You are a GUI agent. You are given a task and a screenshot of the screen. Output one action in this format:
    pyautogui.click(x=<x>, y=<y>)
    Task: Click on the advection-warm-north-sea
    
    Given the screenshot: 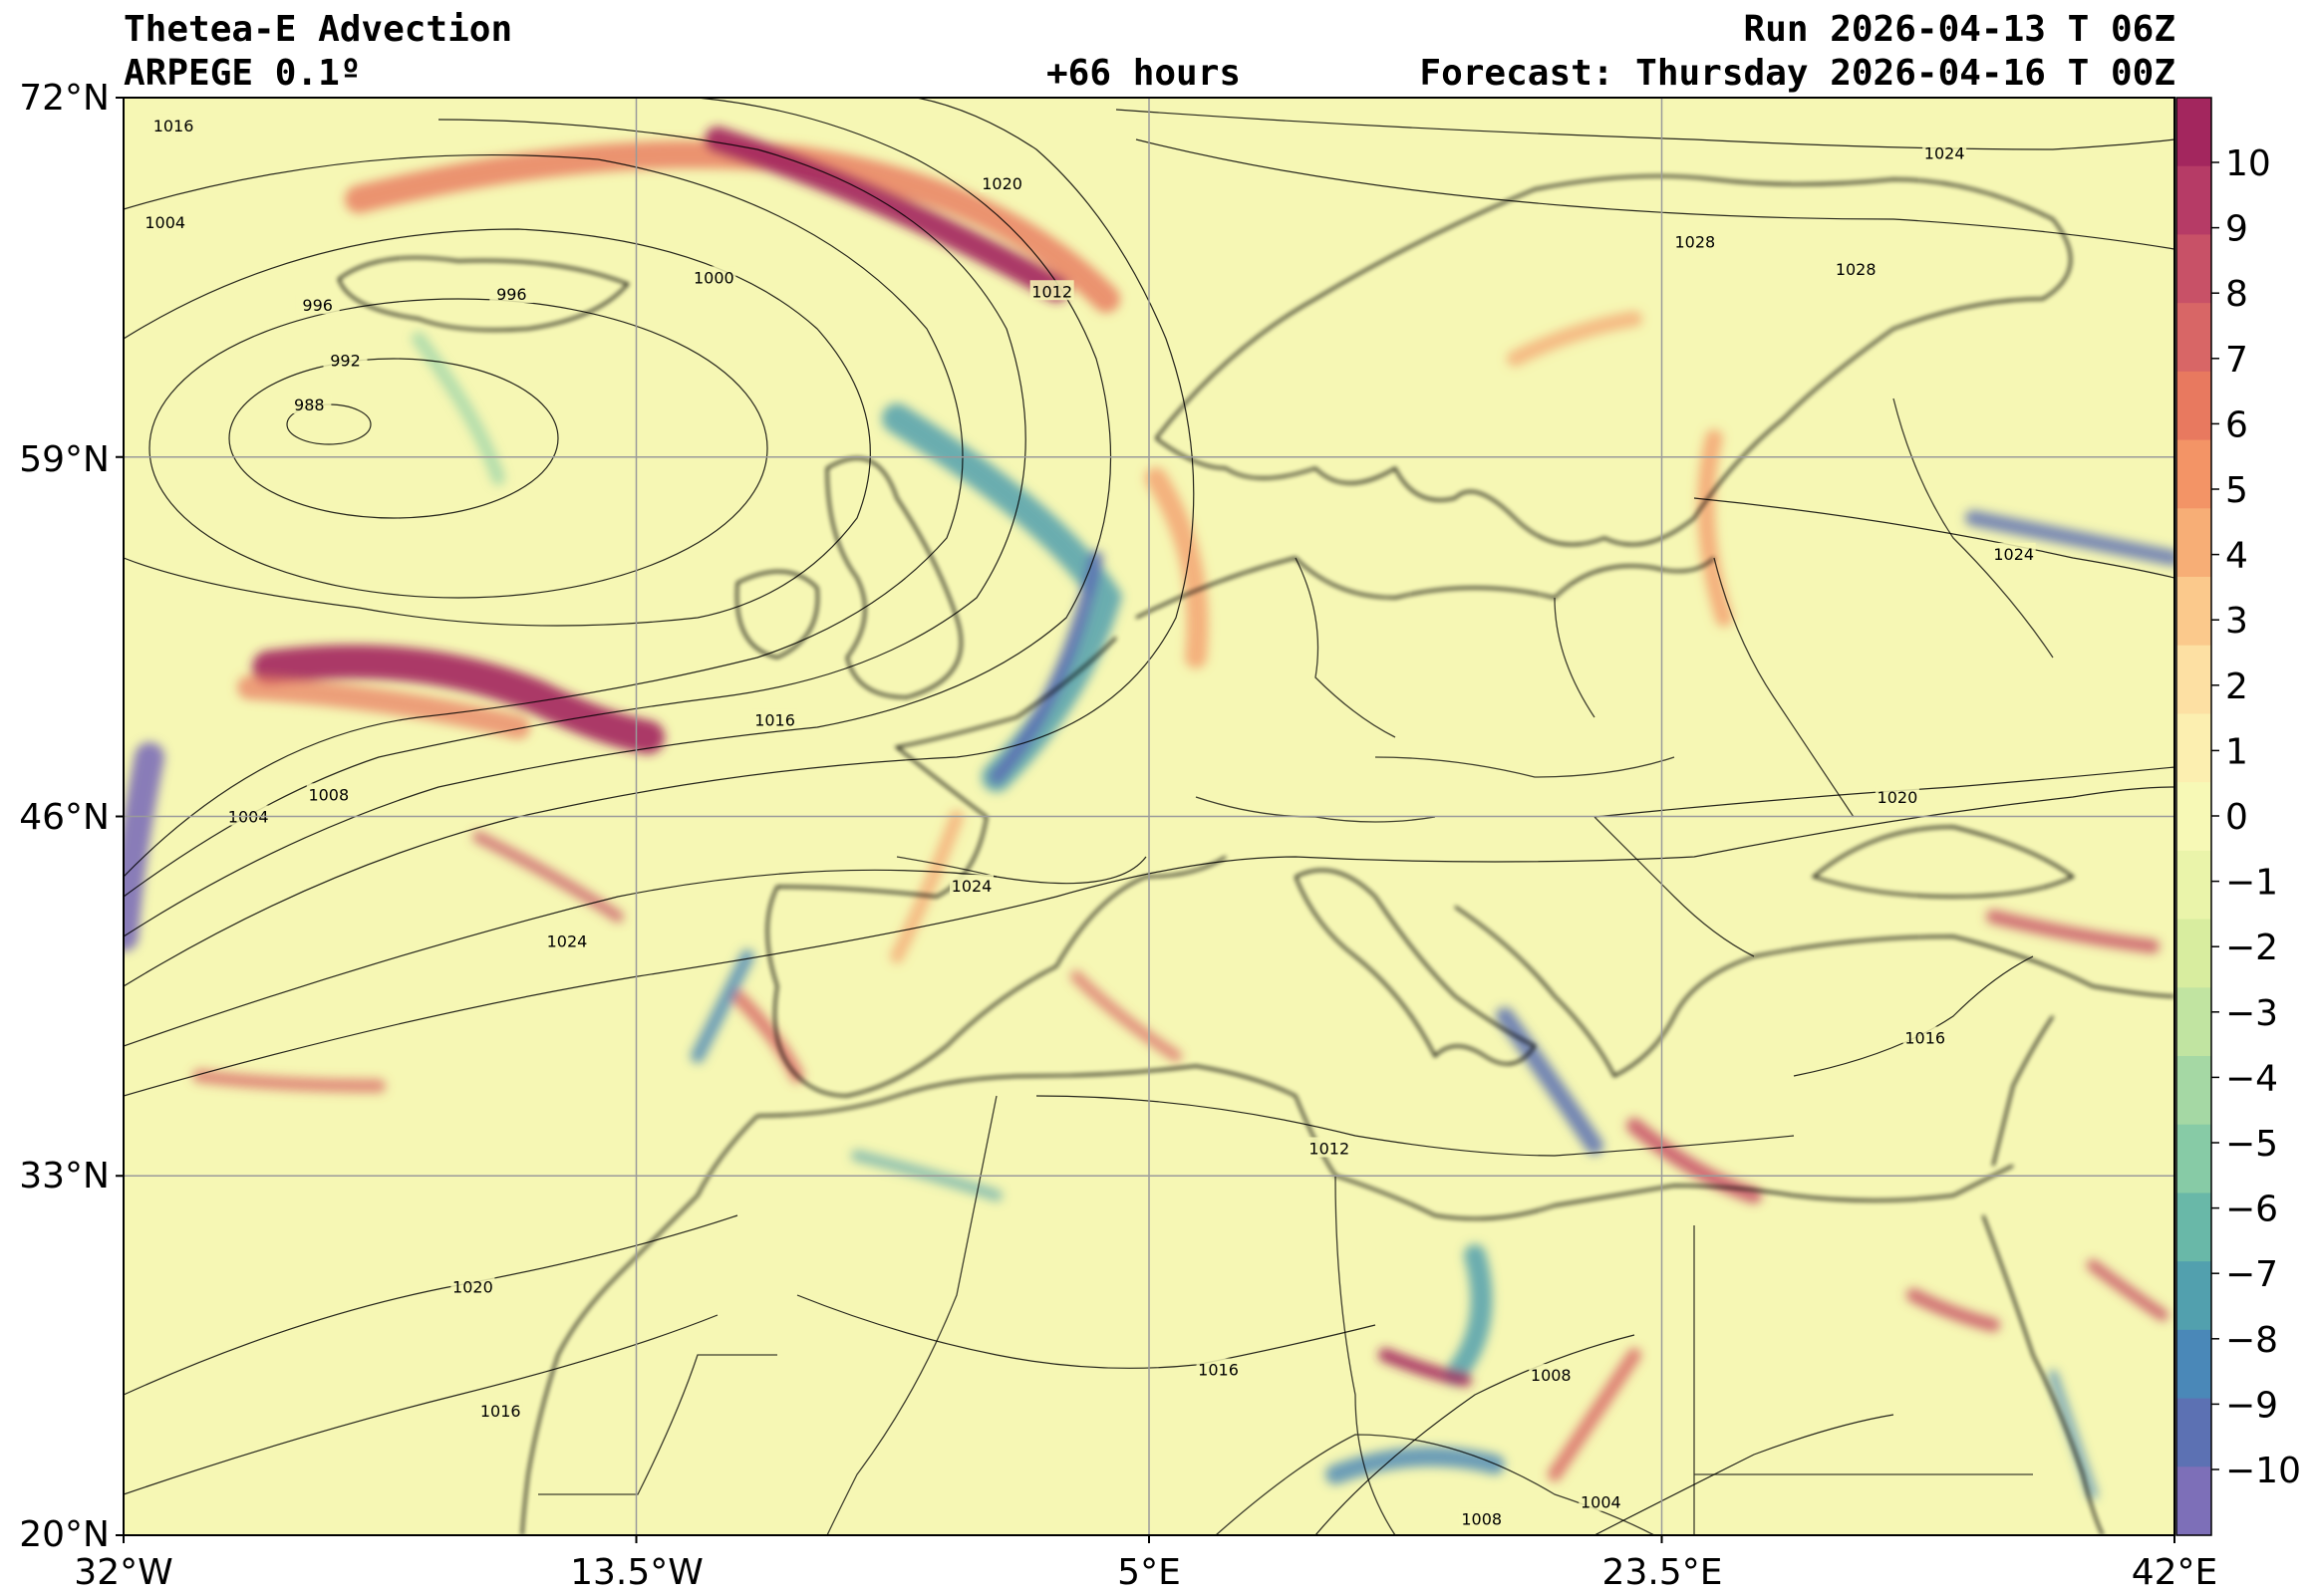 What is the action you would take?
    pyautogui.click(x=1177, y=567)
    